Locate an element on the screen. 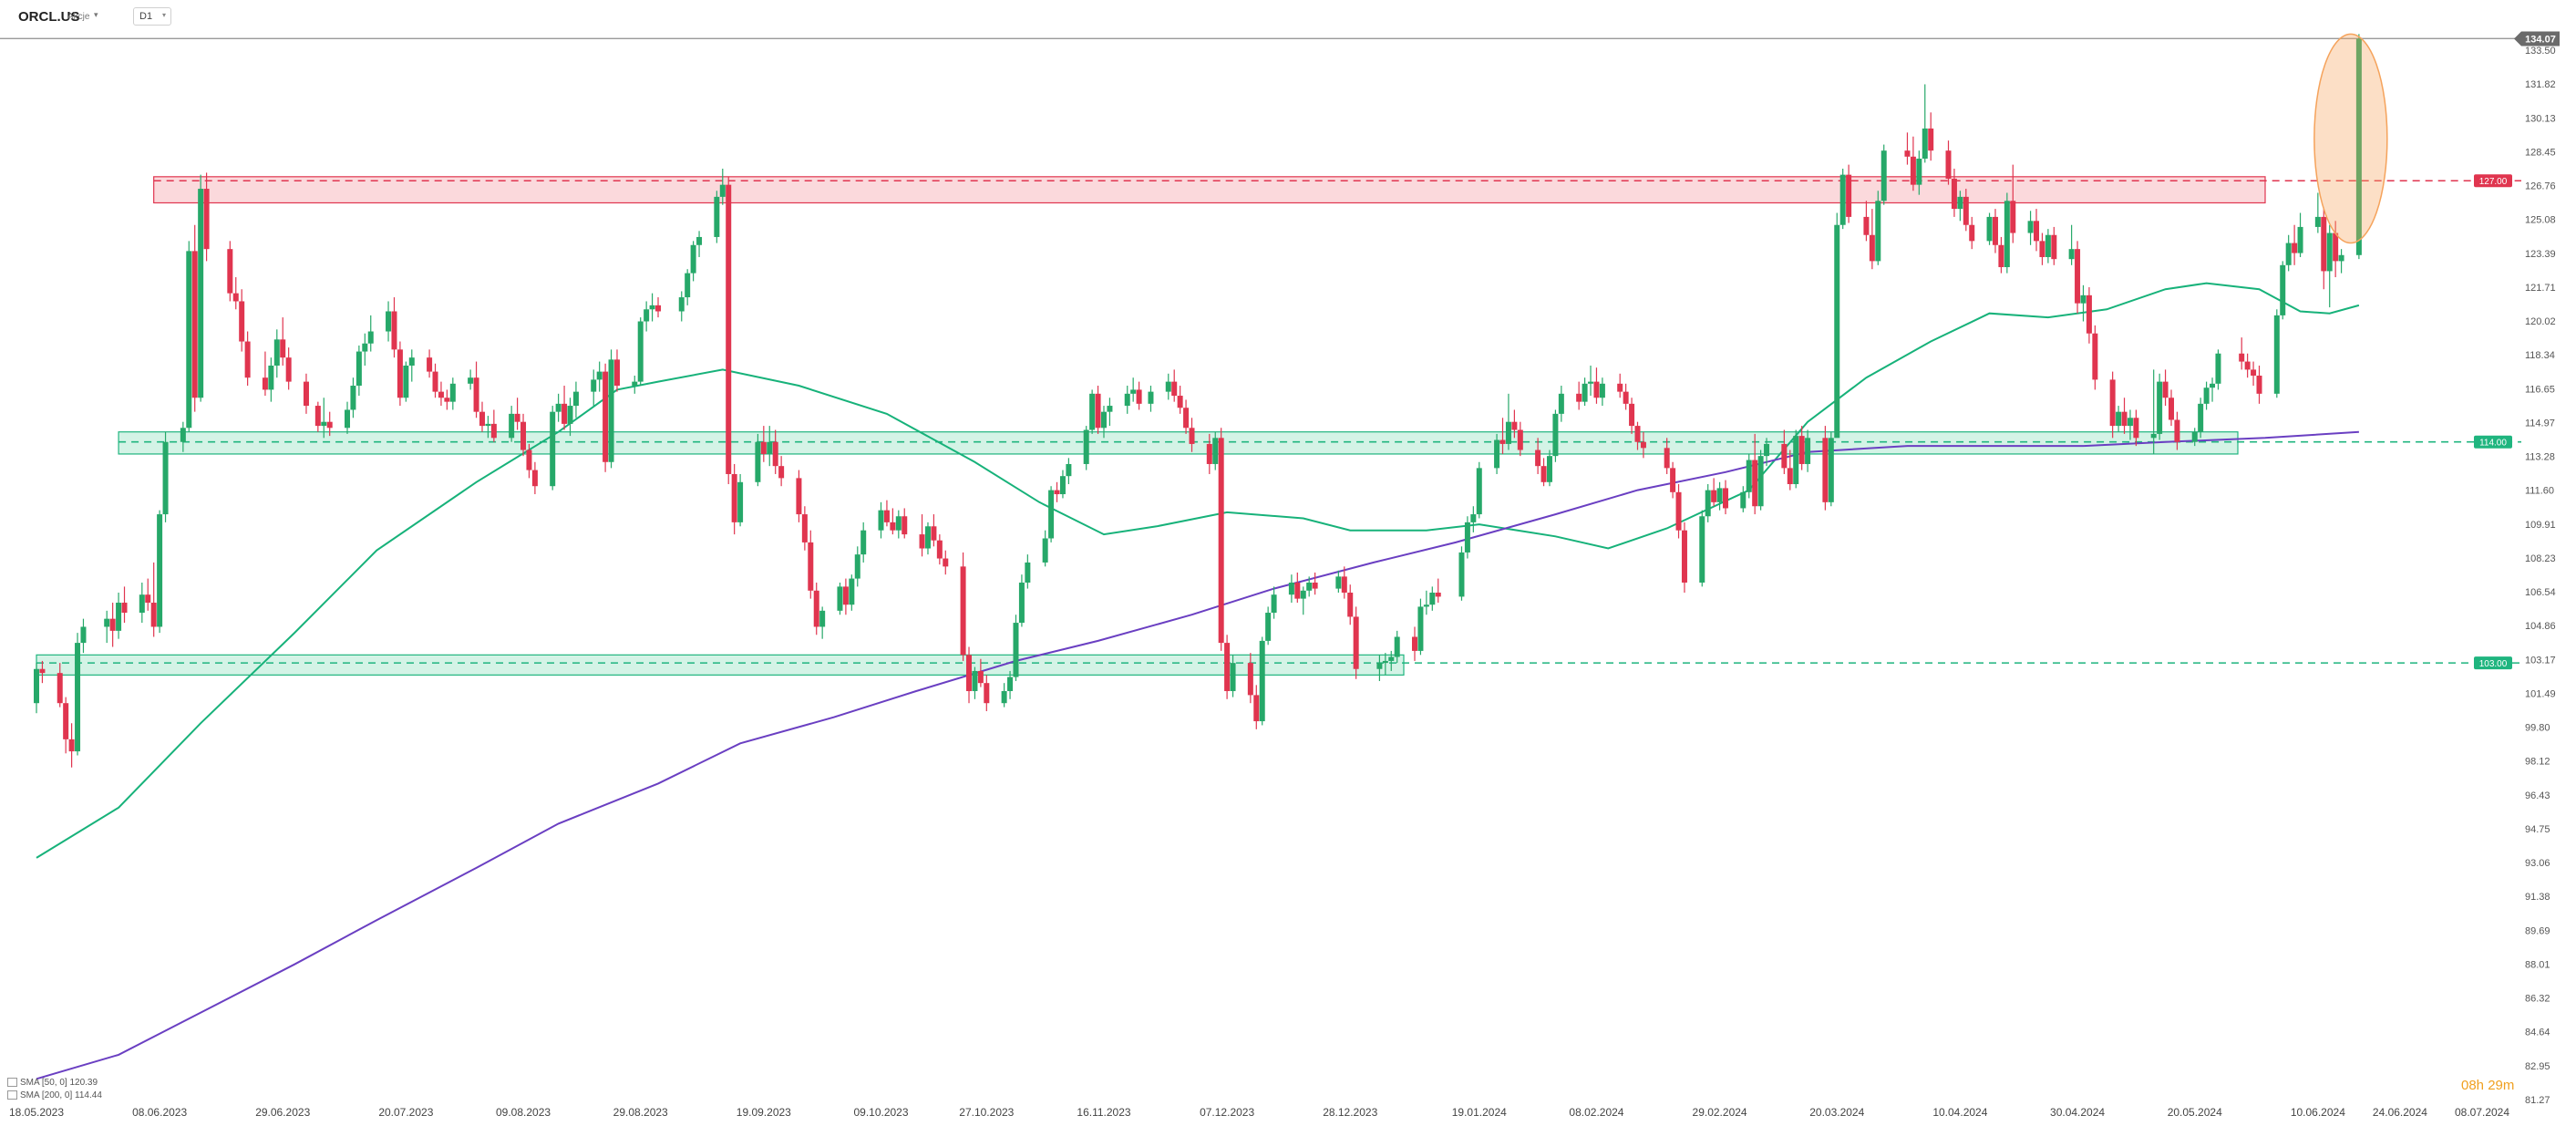  y-tick-label: 113.28 is located at coordinates (2540, 457).